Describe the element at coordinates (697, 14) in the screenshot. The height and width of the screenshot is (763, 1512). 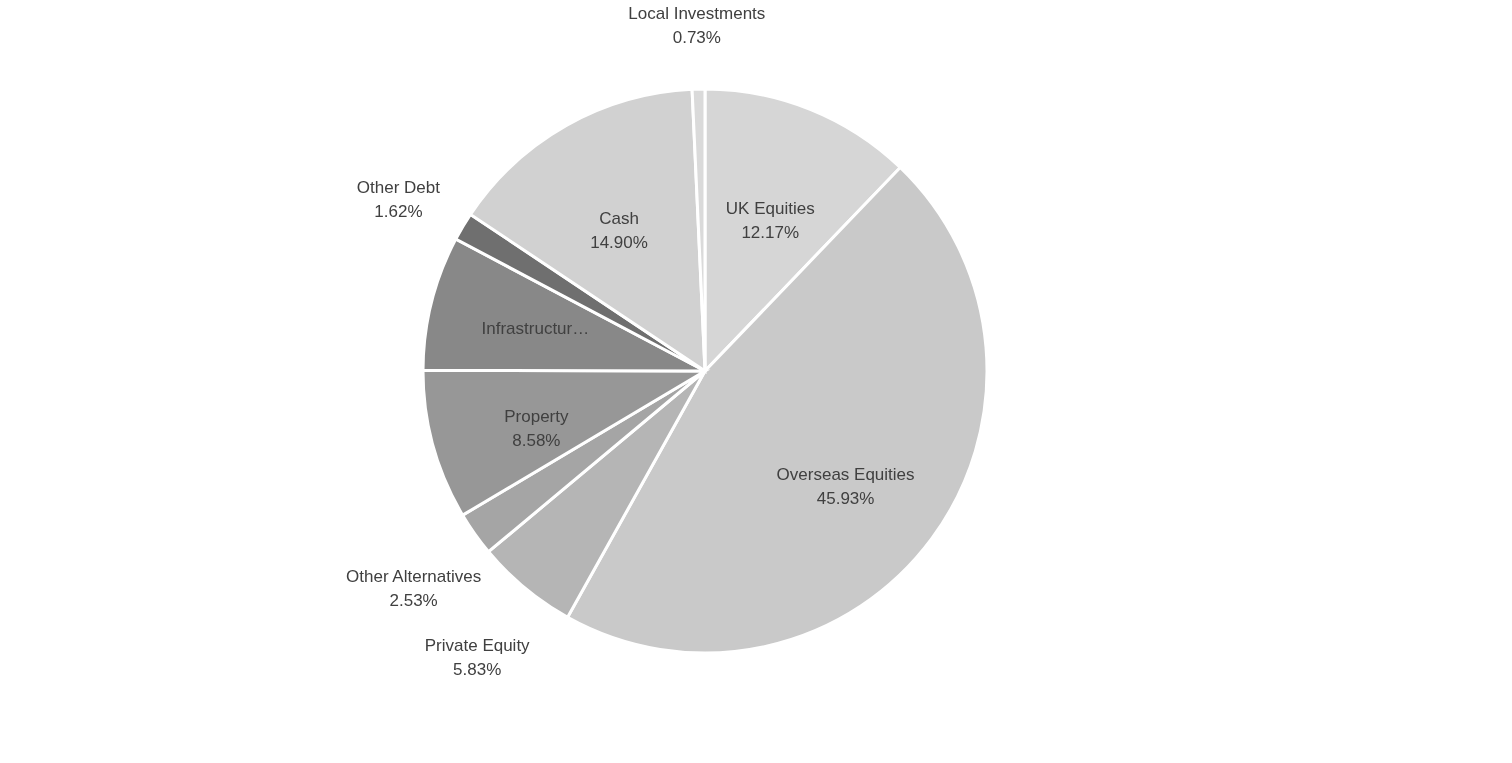
I see `slice-label: Local Investments` at that location.